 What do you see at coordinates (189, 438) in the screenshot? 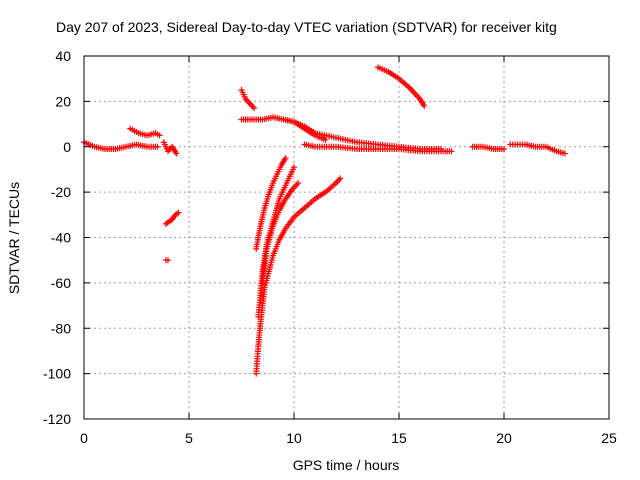
I see `x-tick-label: 5` at bounding box center [189, 438].